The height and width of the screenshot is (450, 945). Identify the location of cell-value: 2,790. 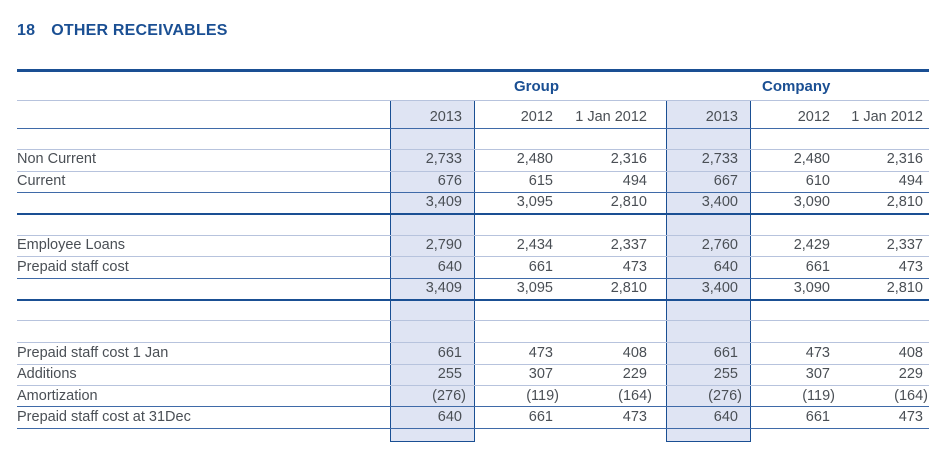
(443, 245).